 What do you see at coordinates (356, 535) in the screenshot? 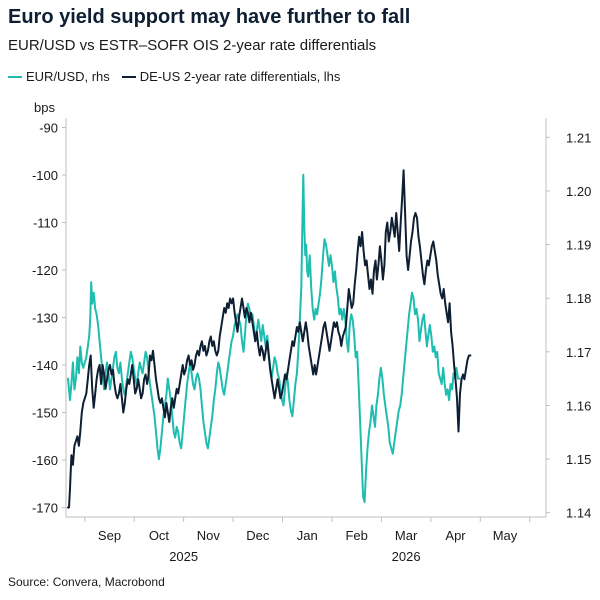
I see `x-month-label: Feb` at bounding box center [356, 535].